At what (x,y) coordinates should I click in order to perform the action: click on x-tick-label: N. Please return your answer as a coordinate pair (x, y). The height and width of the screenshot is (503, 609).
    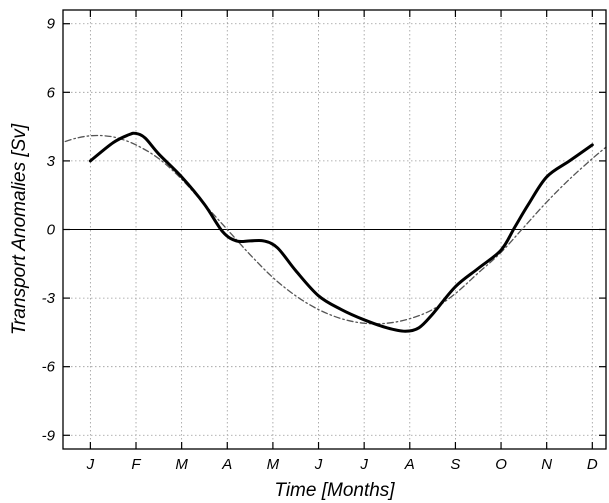
    Looking at the image, I should click on (546, 464).